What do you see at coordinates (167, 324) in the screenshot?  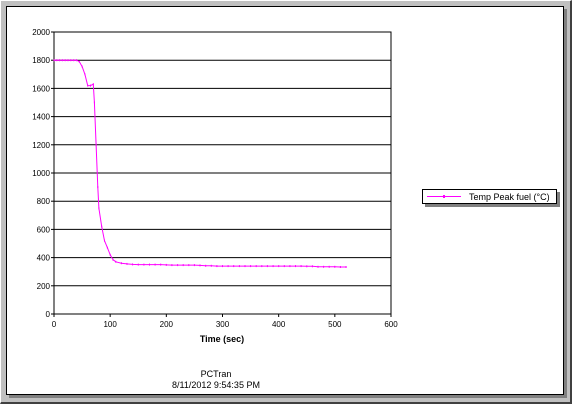 I see `x-tick-label: 200` at bounding box center [167, 324].